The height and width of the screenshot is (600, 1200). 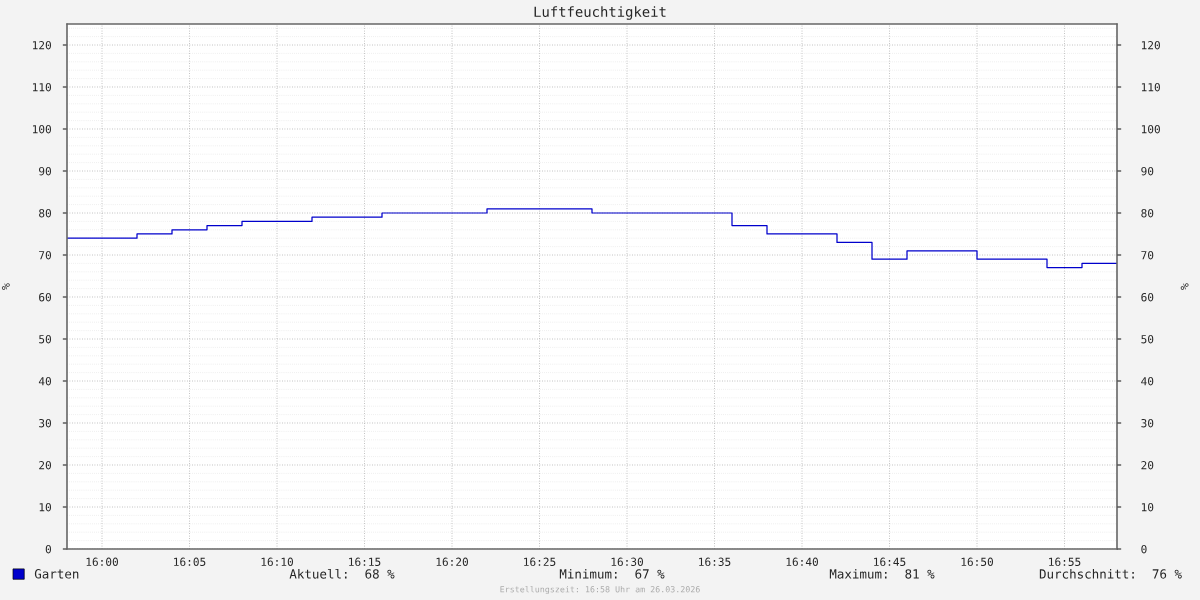 I want to click on x-tick-label: 16:10, so click(x=277, y=561).